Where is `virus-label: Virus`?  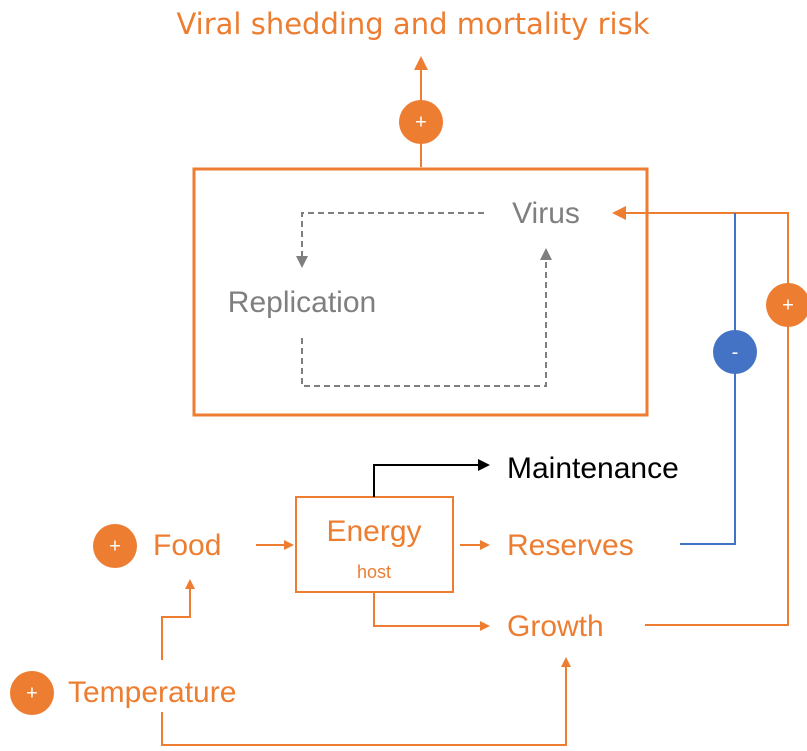 virus-label: Virus is located at coordinates (546, 213).